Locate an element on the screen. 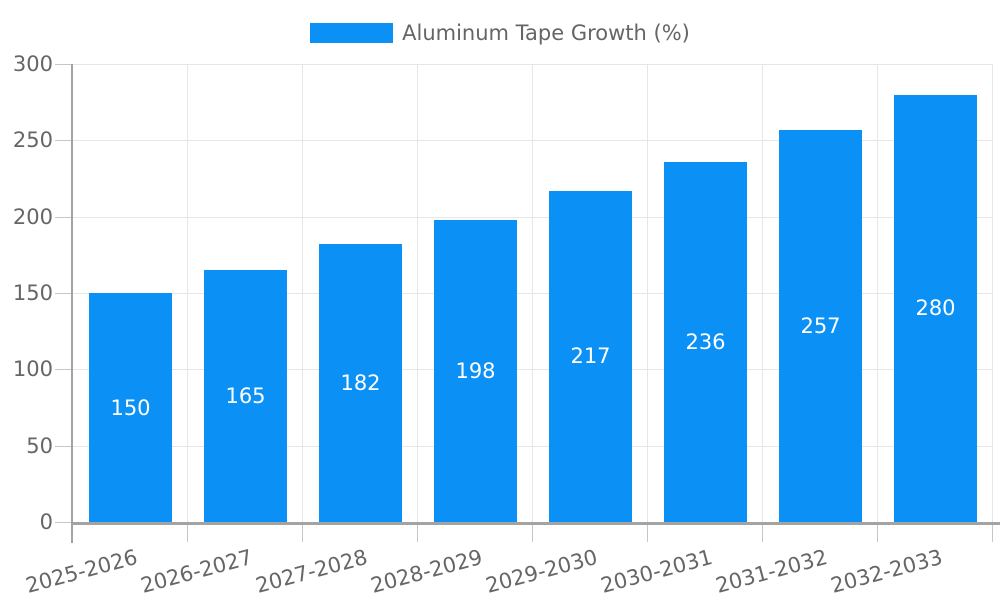 The width and height of the screenshot is (1000, 600). bar-value-label: 198 is located at coordinates (475, 371).